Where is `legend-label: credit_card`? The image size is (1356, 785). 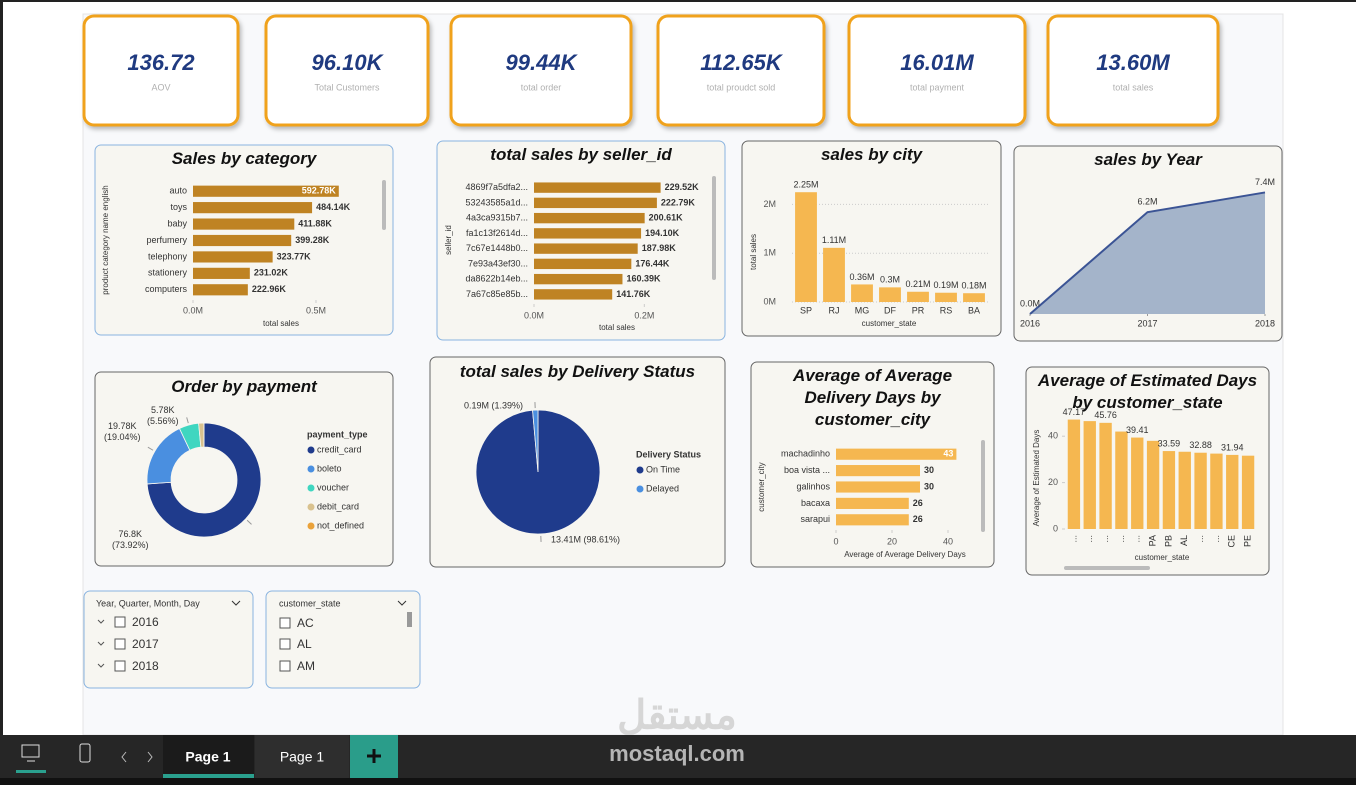 legend-label: credit_card is located at coordinates (339, 449).